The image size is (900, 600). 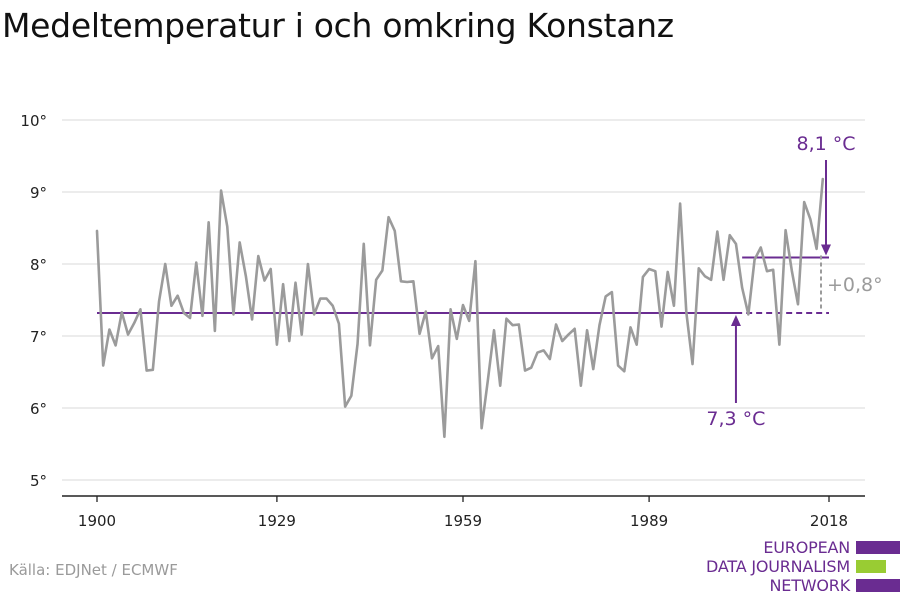 What do you see at coordinates (735, 320) in the screenshot?
I see `baseline-mean-arrow-head` at bounding box center [735, 320].